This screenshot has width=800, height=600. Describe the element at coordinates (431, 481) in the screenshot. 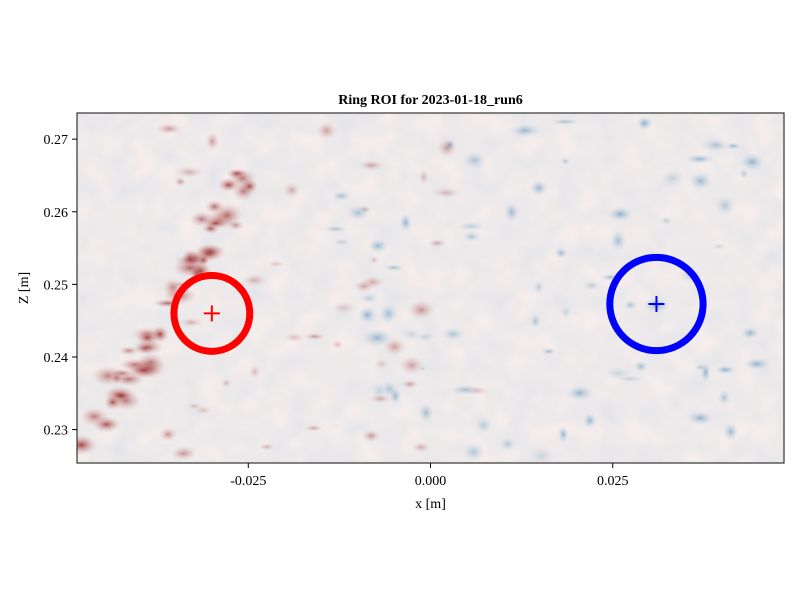

I see `x-tick-label: 0.000` at that location.